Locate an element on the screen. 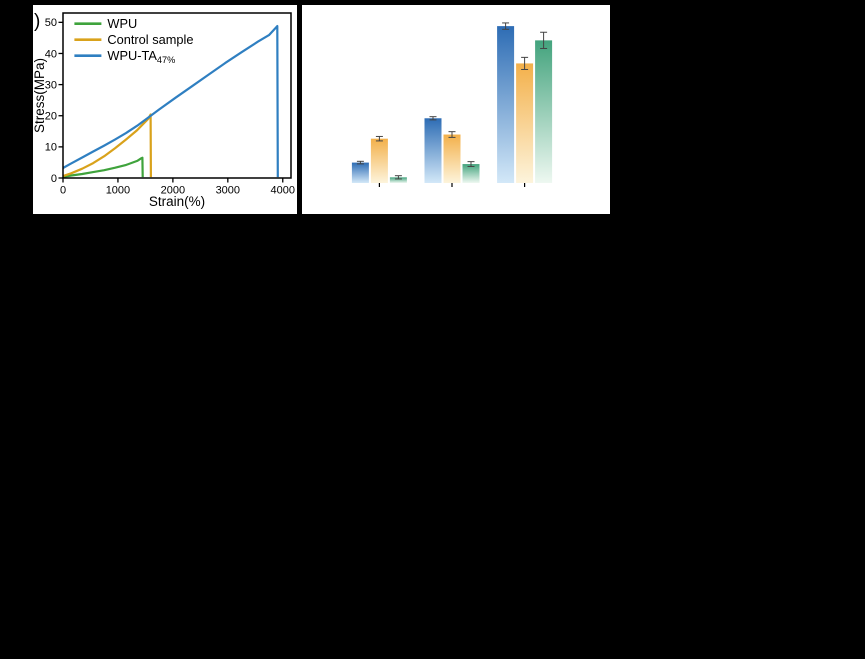 This screenshot has height=659, width=865. x-tick-label: 0 is located at coordinates (63, 191).